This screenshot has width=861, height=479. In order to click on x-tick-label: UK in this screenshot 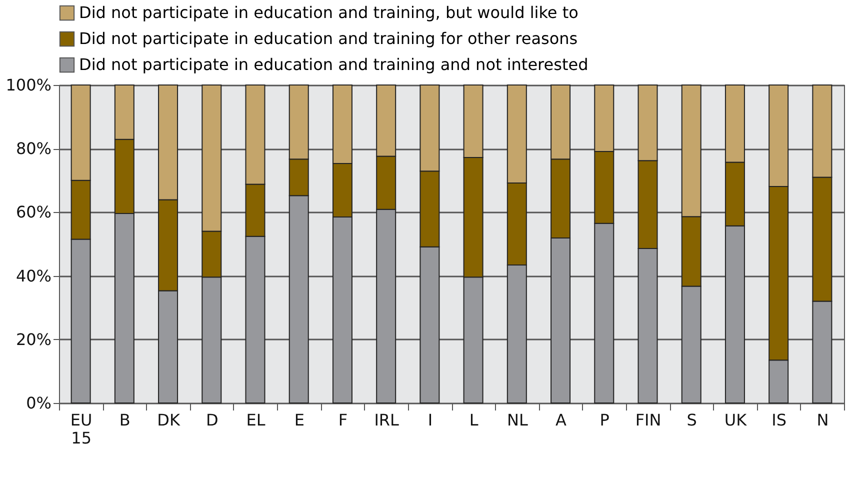, I will do `click(736, 420)`.